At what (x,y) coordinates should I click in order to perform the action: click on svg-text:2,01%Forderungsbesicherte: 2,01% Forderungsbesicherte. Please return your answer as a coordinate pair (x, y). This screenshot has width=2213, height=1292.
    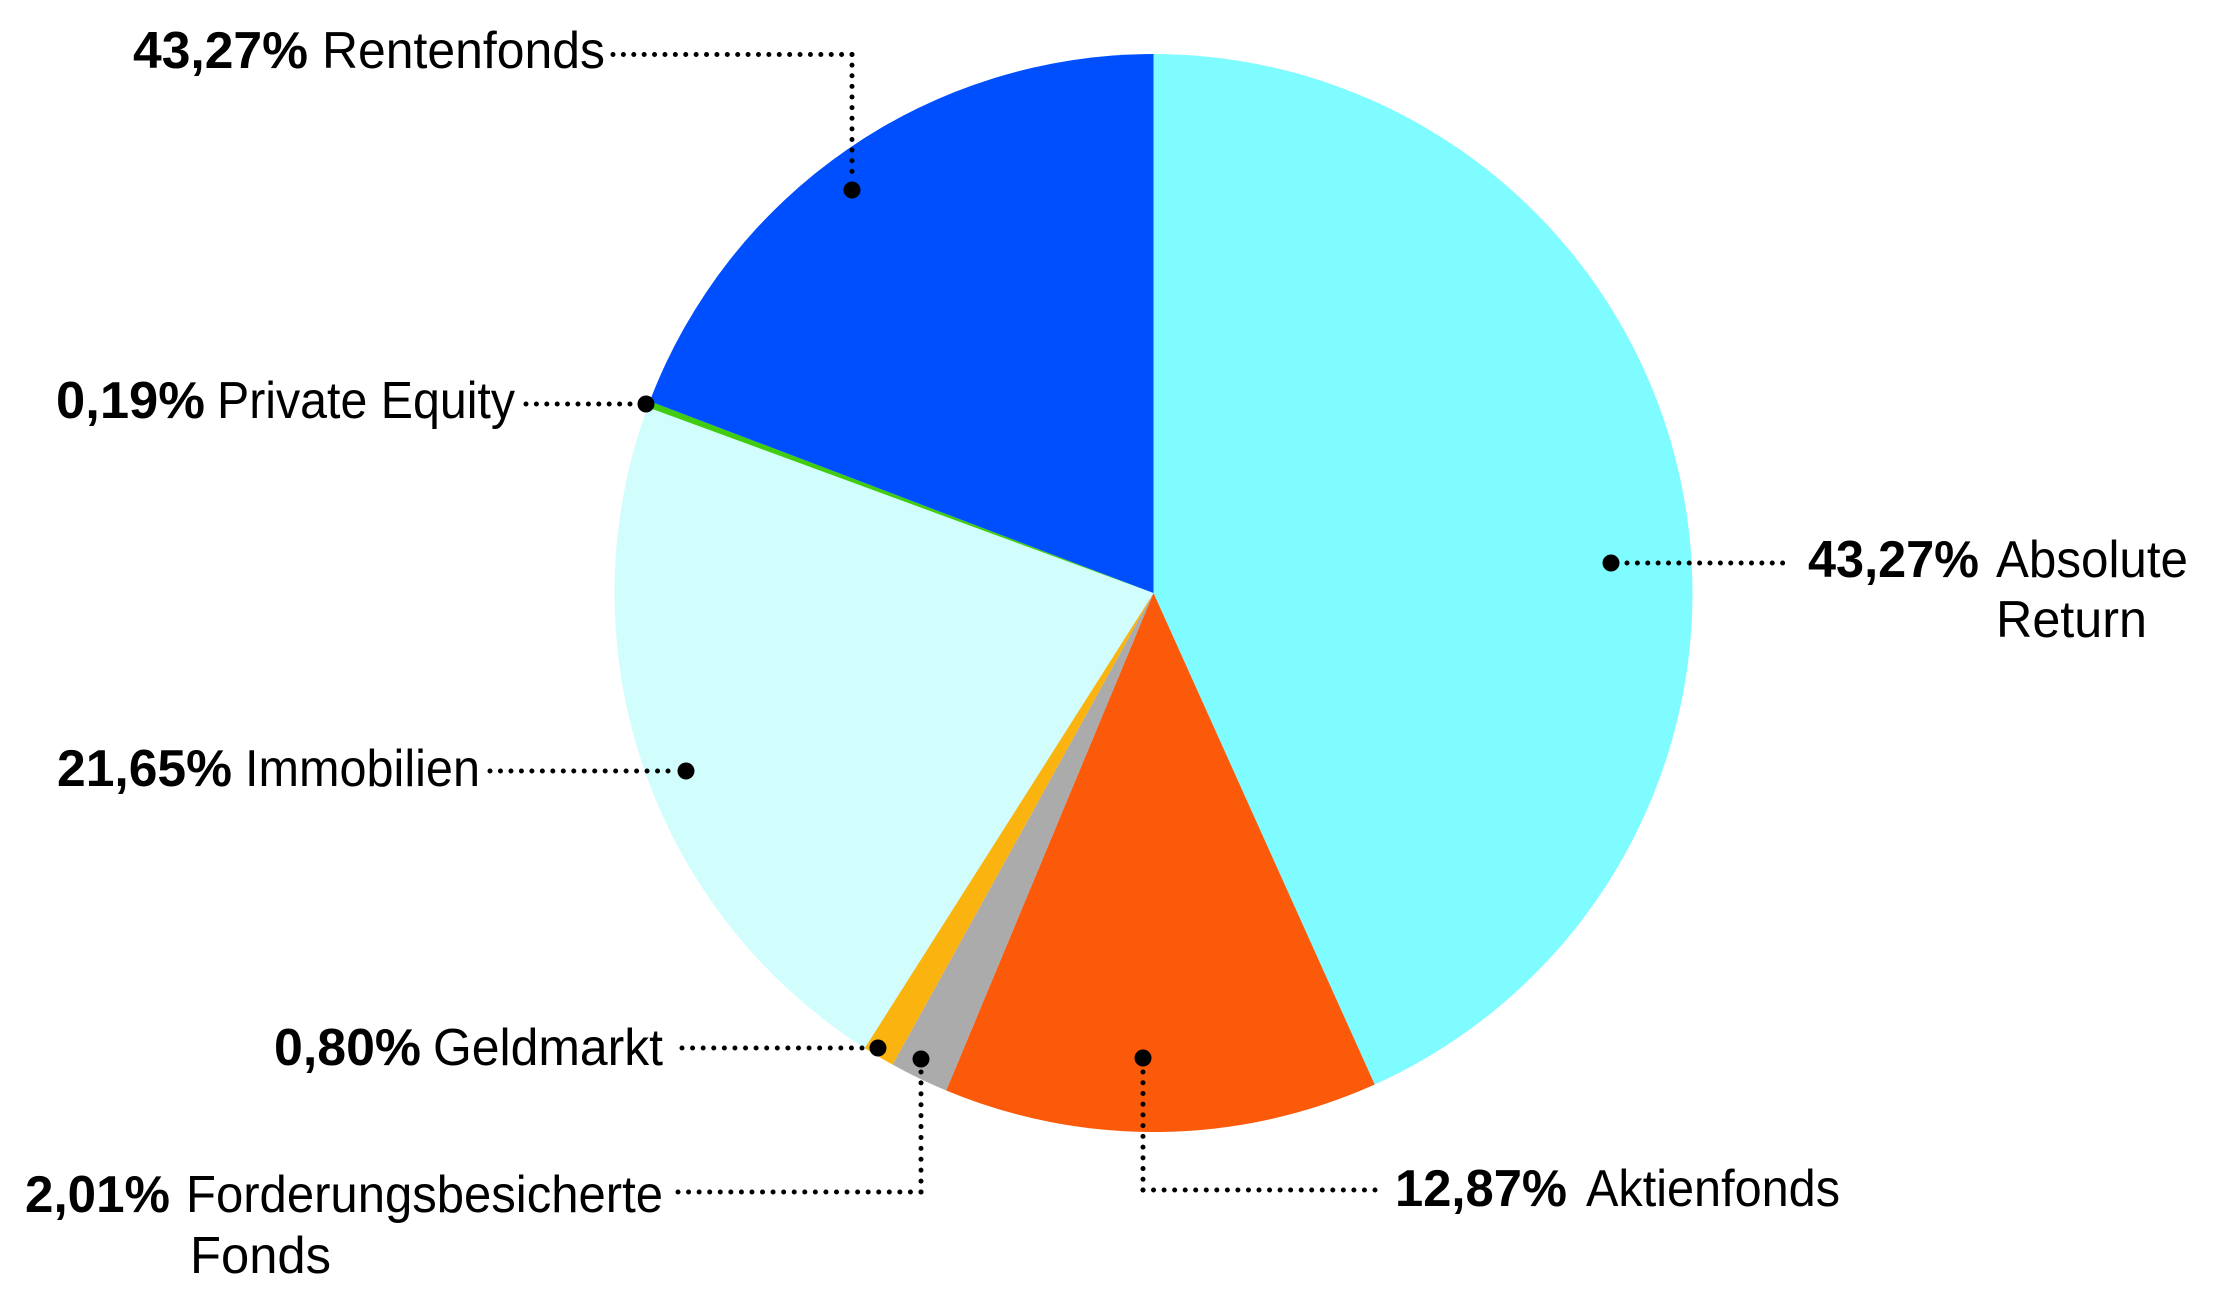
    Looking at the image, I should click on (344, 1195).